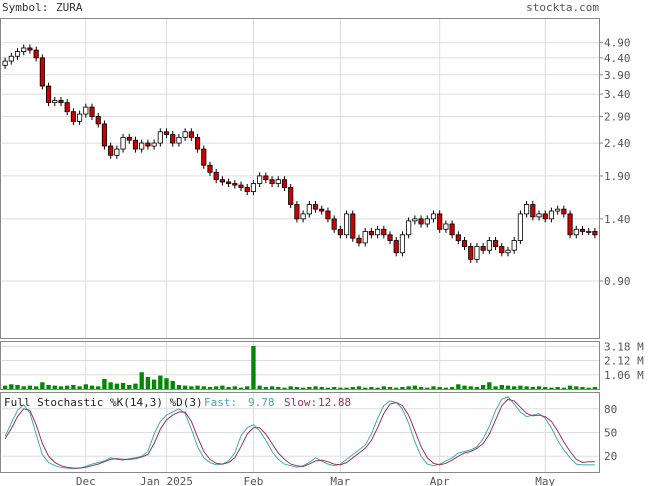 This screenshot has height=486, width=655. What do you see at coordinates (624, 361) in the screenshot?
I see `volume-tick-label: 2.12 M` at bounding box center [624, 361].